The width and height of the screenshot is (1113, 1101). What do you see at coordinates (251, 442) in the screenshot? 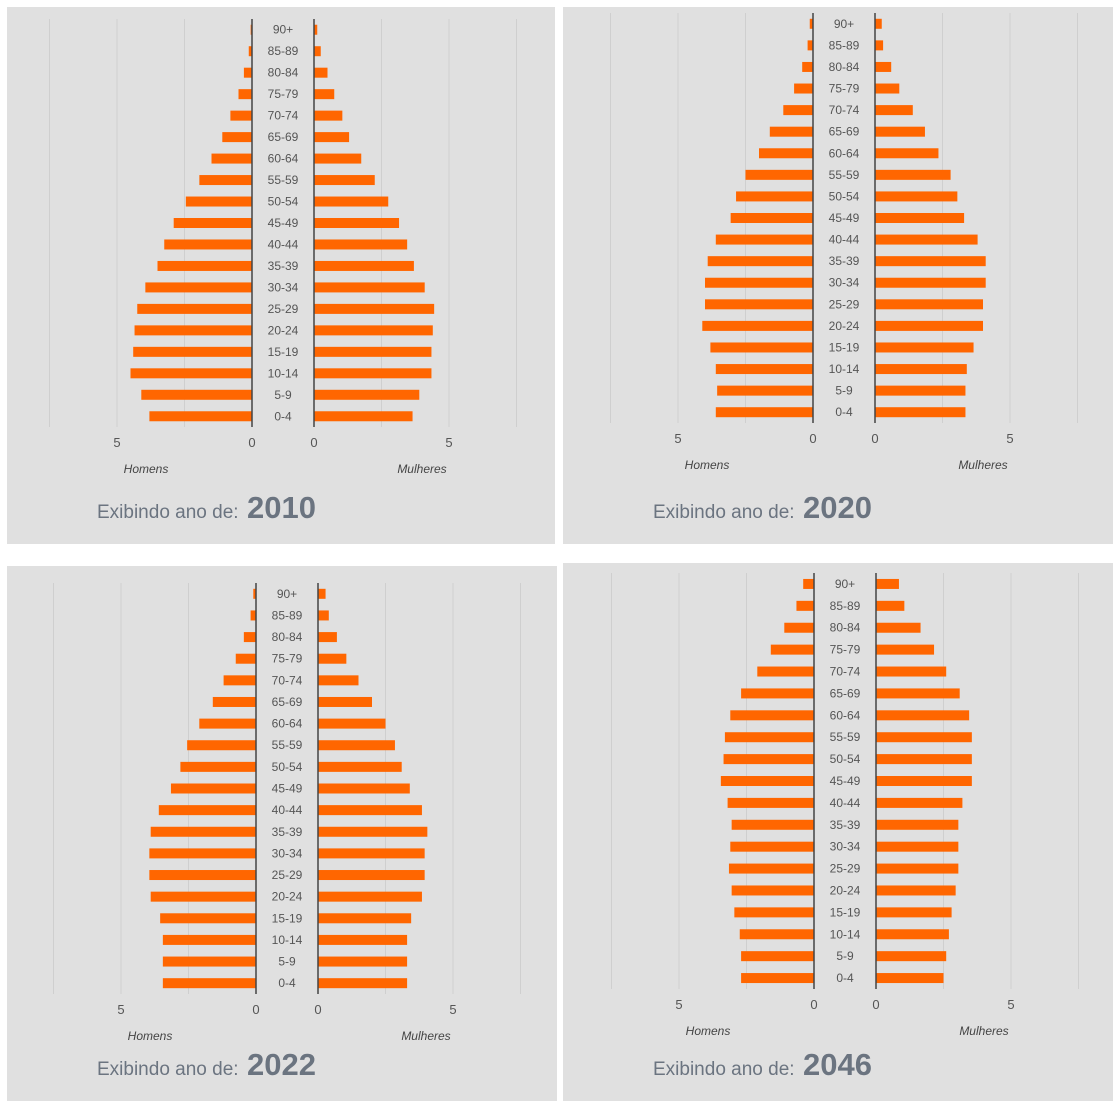
I see `tick-label-left: 0` at bounding box center [251, 442].